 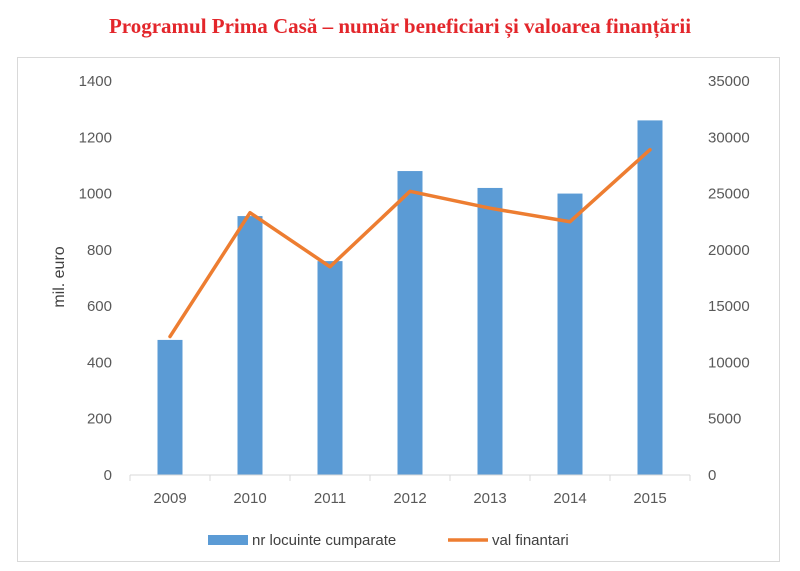 What do you see at coordinates (95, 81) in the screenshot?
I see `left-axis-tick-label: 1400` at bounding box center [95, 81].